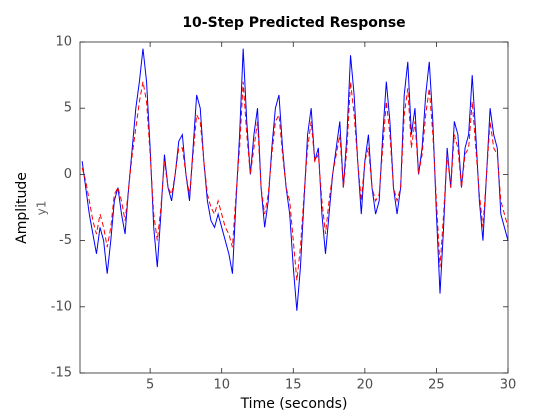 Image resolution: width=560 pixels, height=420 pixels. What do you see at coordinates (63, 42) in the screenshot?
I see `y-tick-label: 10` at bounding box center [63, 42].